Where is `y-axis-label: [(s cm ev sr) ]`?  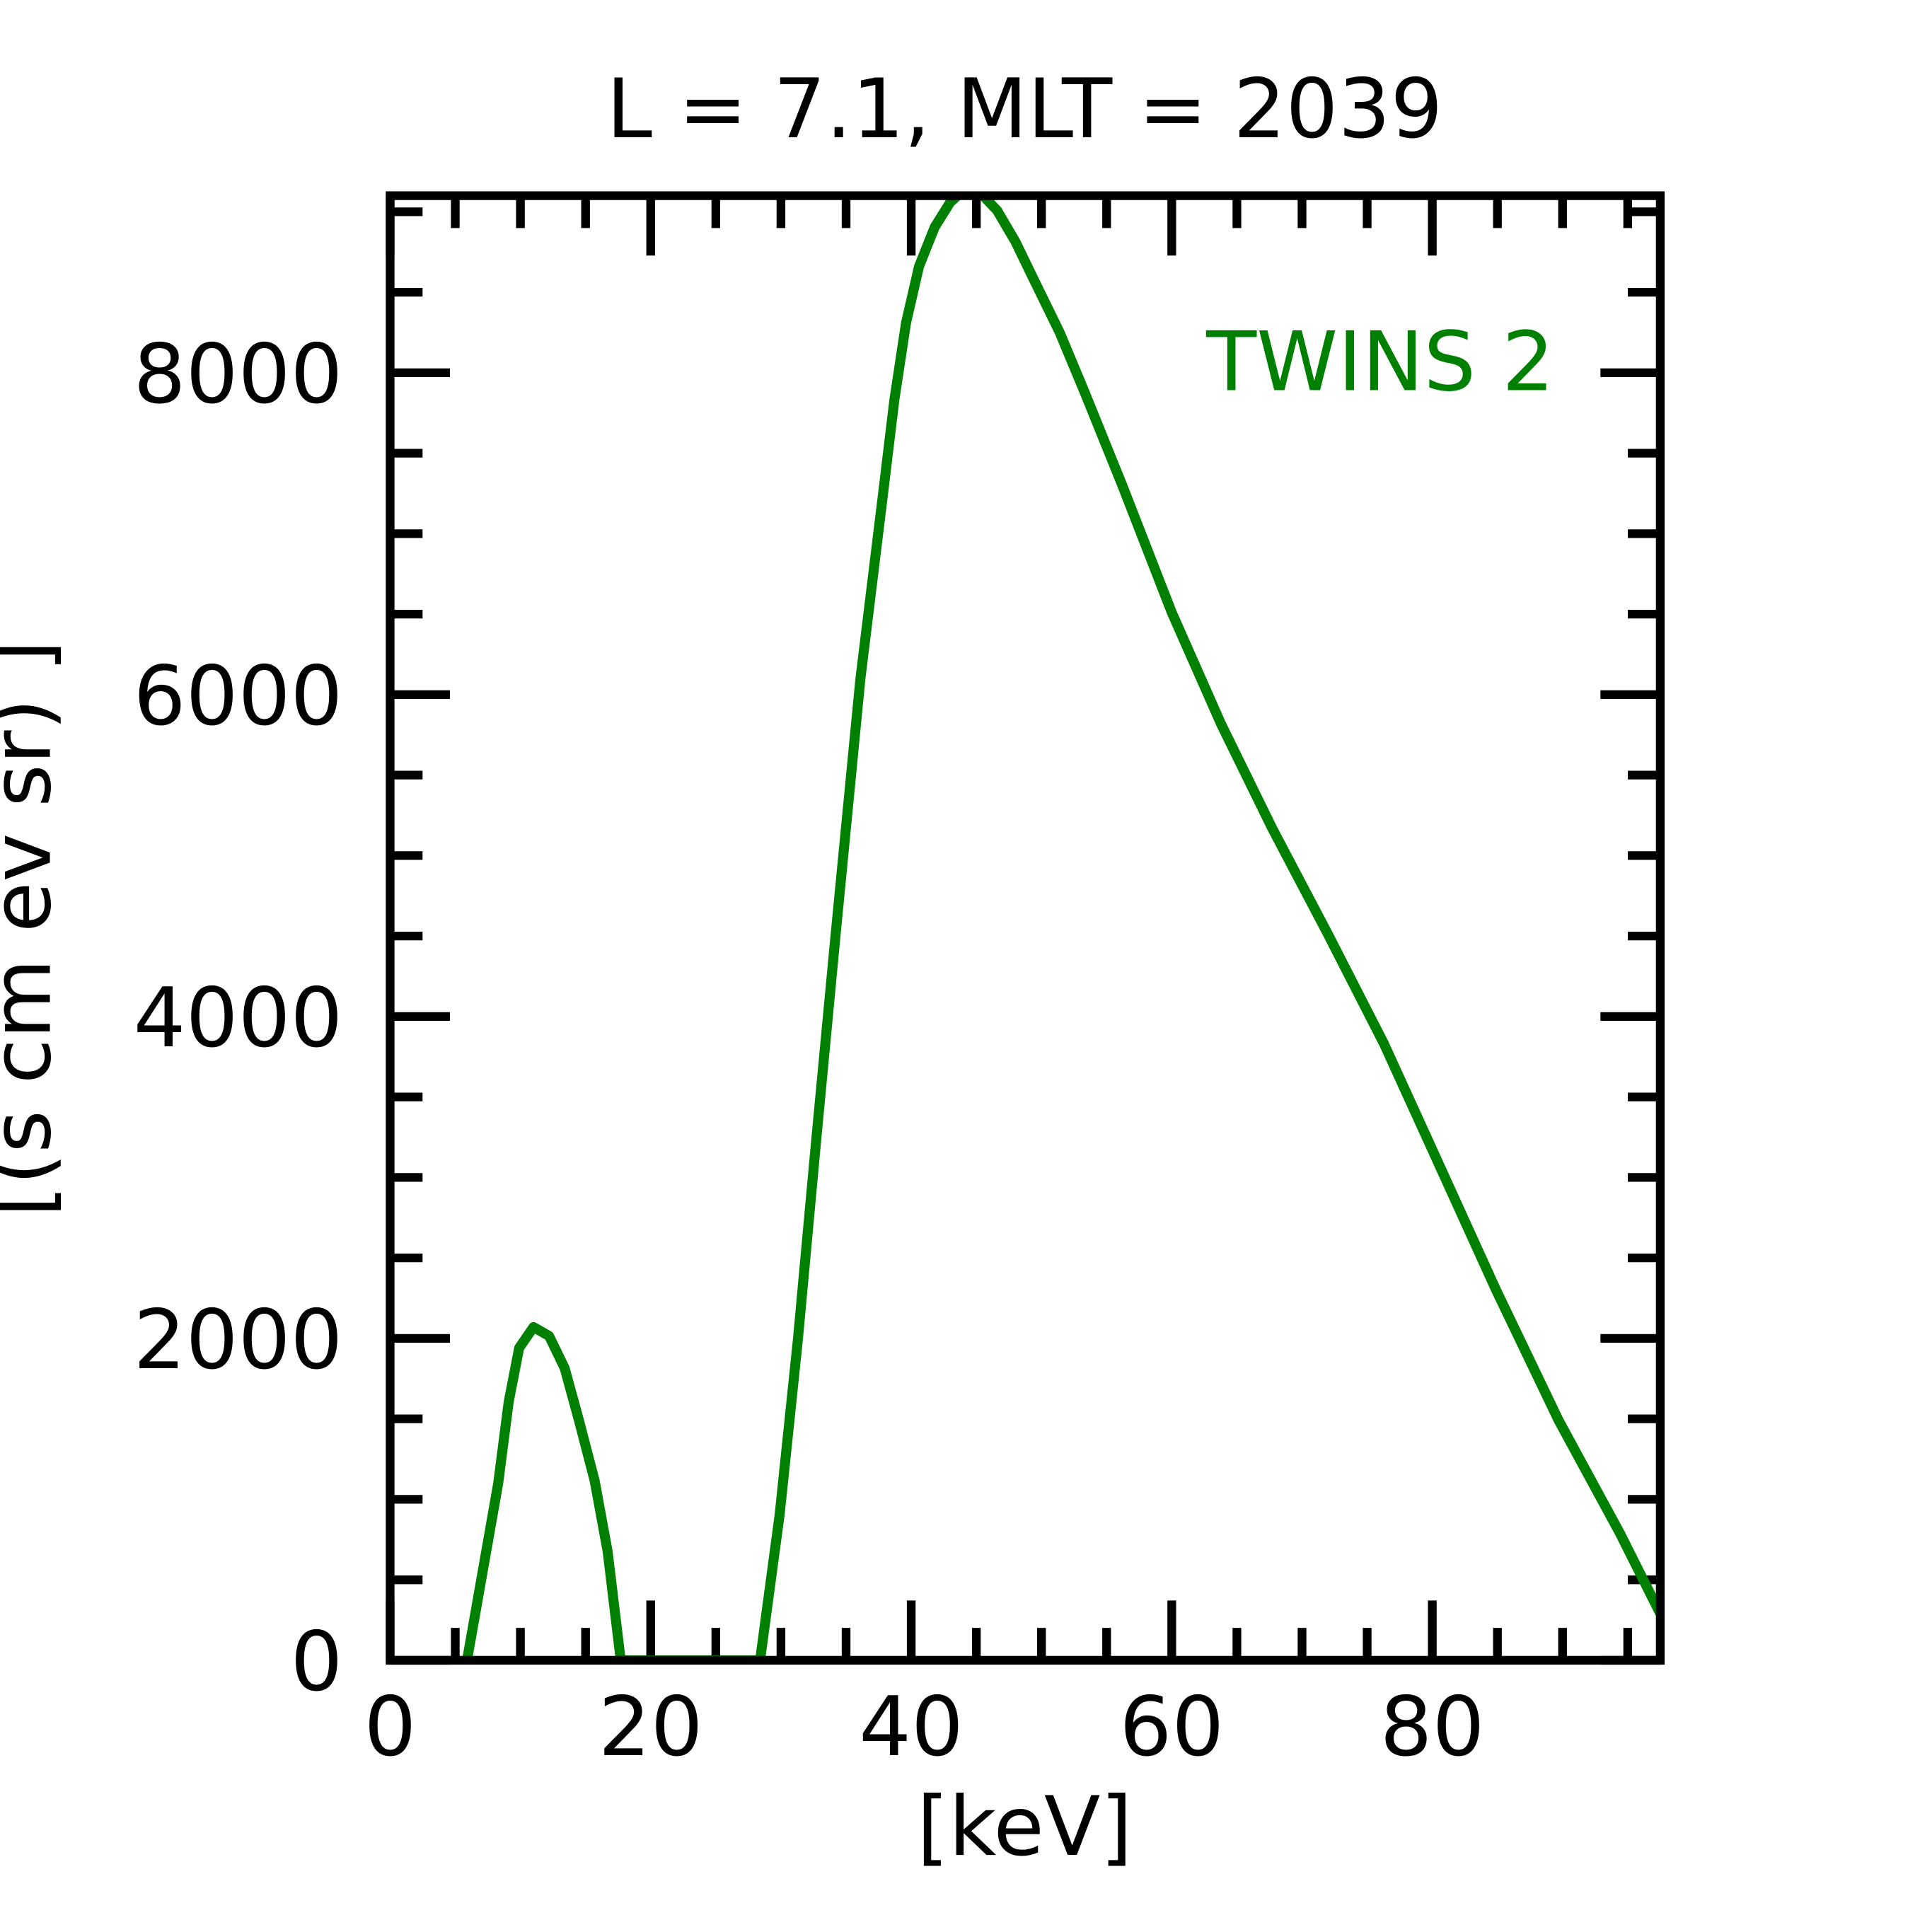 y-axis-label: [(s cm ev sr) ] is located at coordinates (34, 928).